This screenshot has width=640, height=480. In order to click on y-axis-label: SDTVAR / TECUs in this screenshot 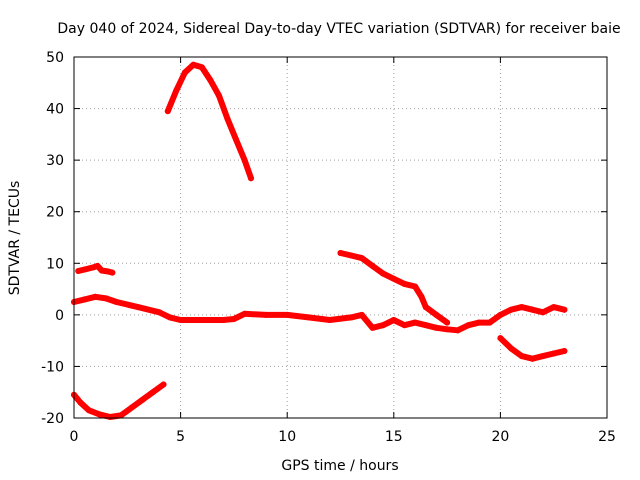, I will do `click(15, 238)`.